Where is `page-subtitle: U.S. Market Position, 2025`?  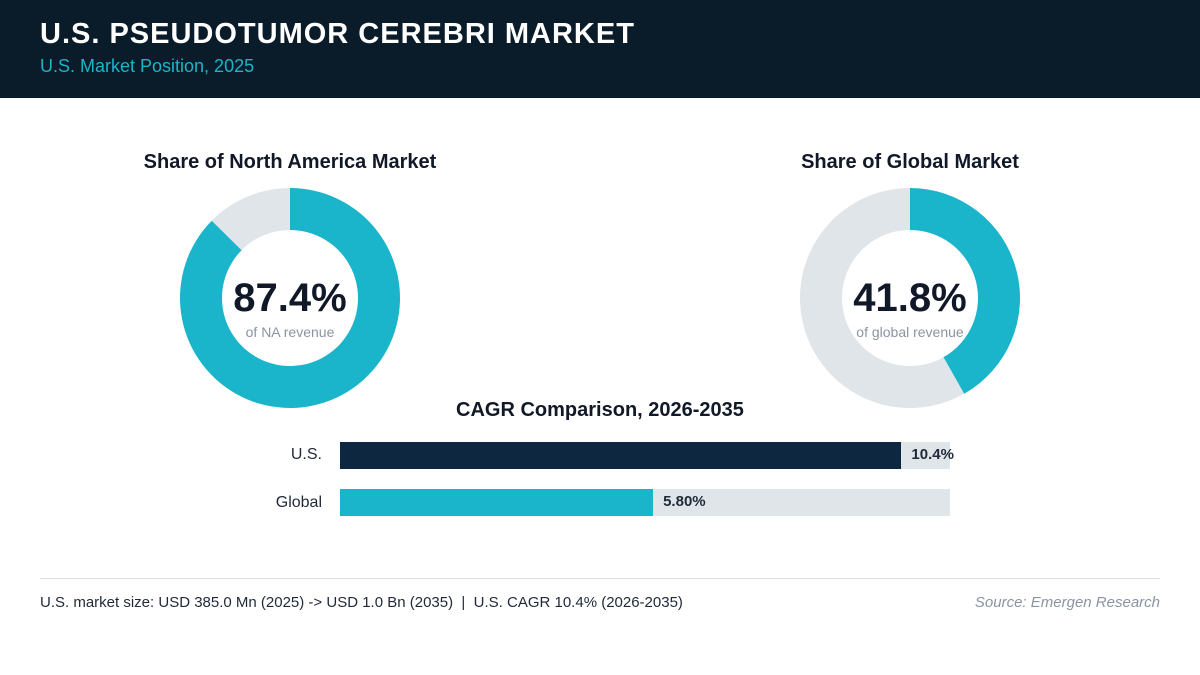
page-subtitle: U.S. Market Position, 2025 is located at coordinates (147, 66).